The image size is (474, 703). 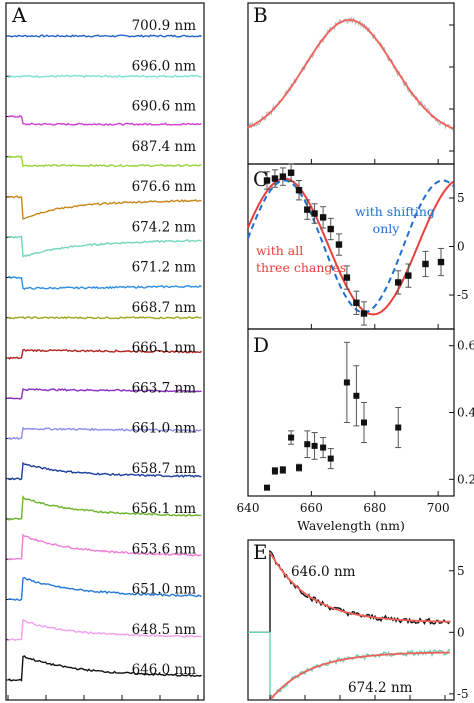 What do you see at coordinates (164, 187) in the screenshot?
I see `panel-a-trace-label: 676.6 nm` at bounding box center [164, 187].